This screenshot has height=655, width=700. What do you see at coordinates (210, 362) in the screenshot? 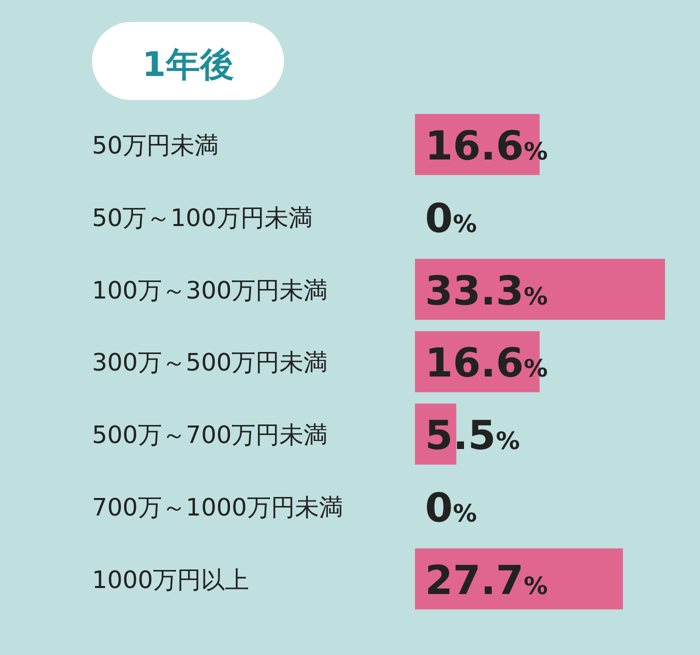
I see `y-tick-label: 300万～500万円未満` at bounding box center [210, 362].